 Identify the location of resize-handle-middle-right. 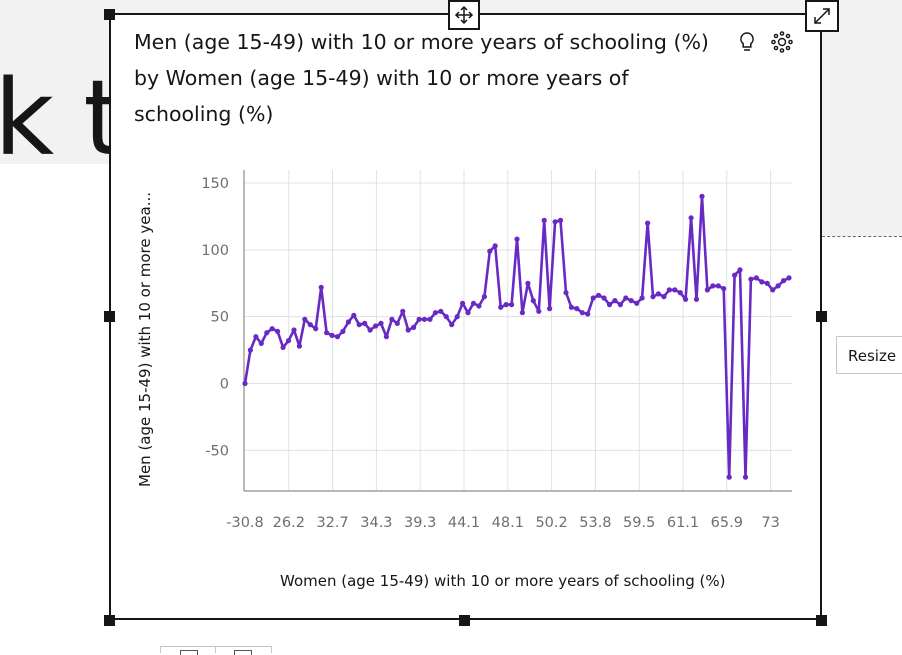
(821, 316).